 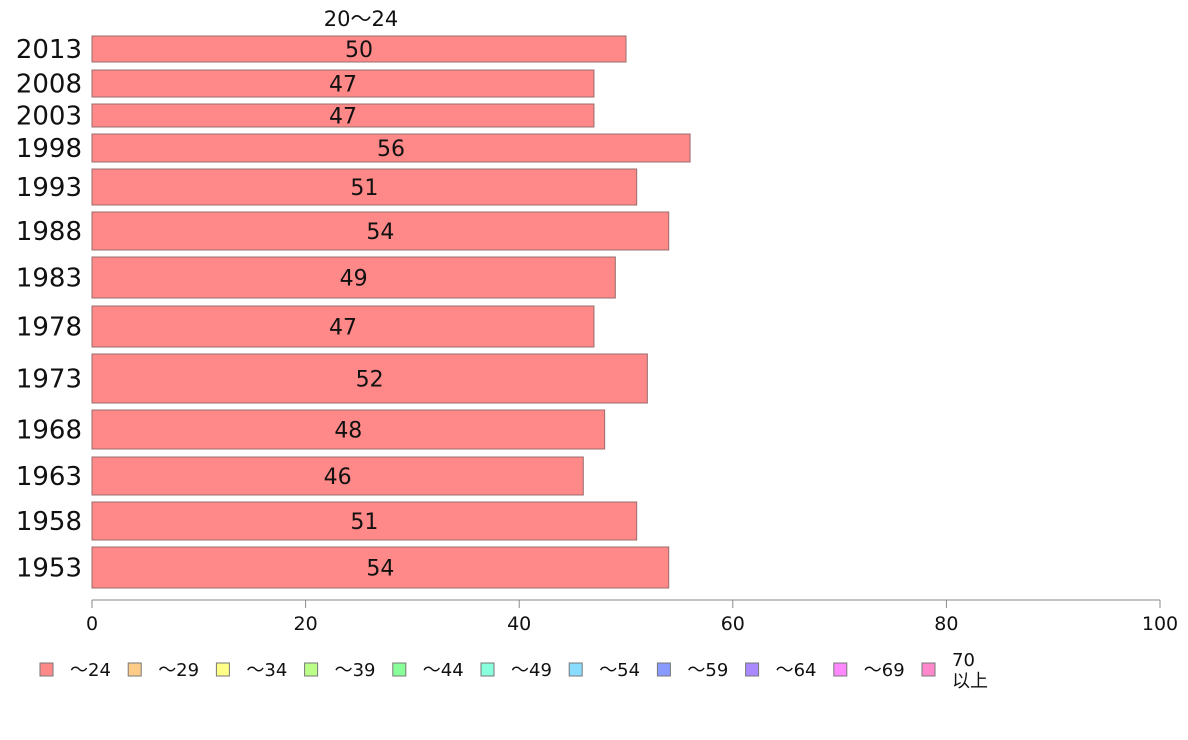 I want to click on x-tick-label: 60, so click(x=733, y=624).